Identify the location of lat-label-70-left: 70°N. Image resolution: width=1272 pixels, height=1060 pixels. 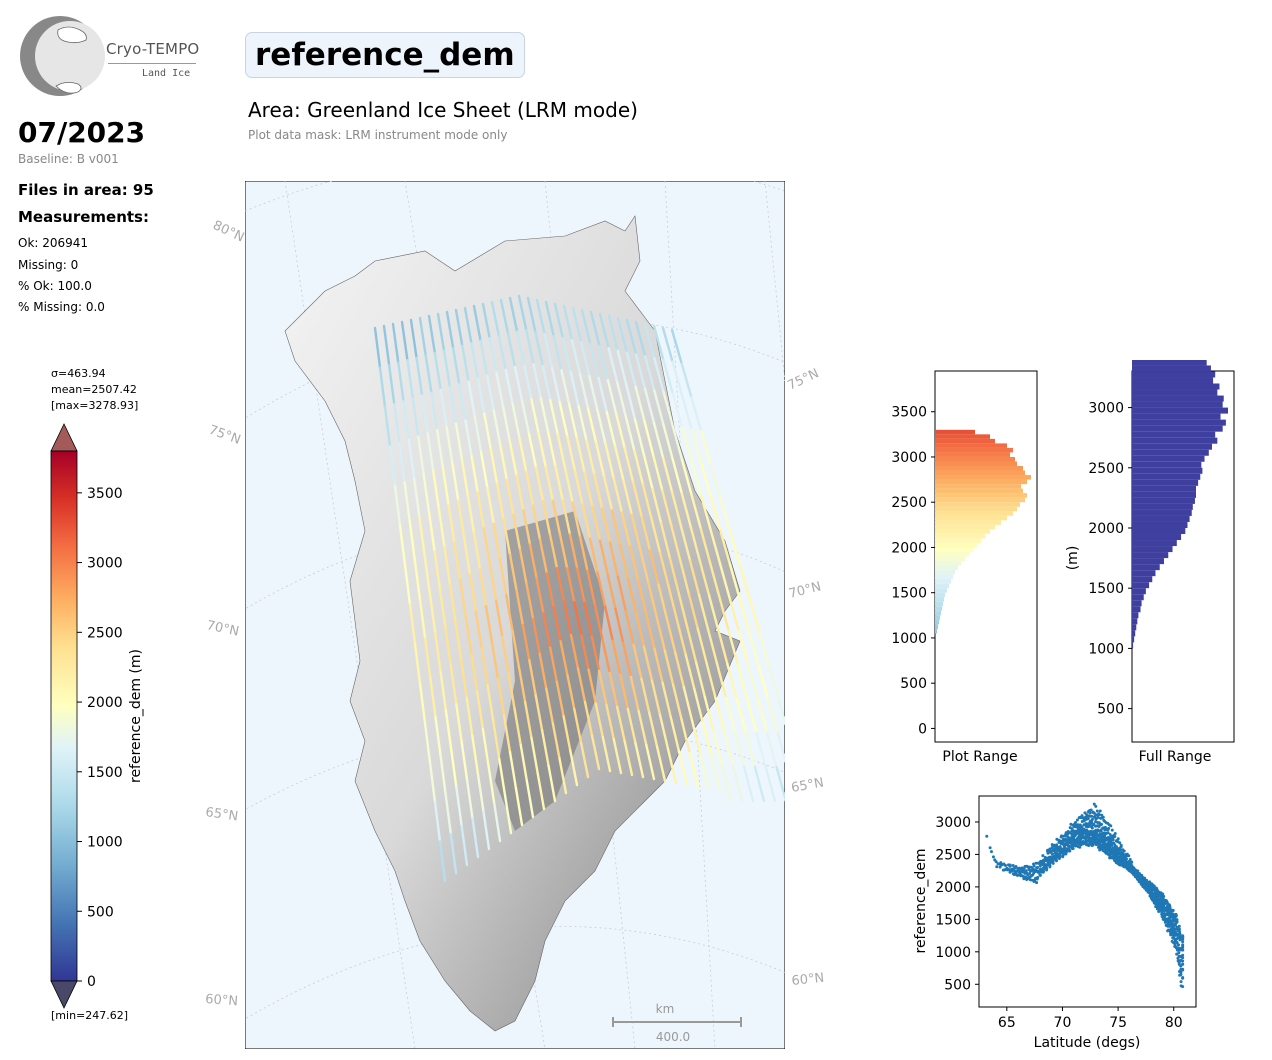
(222, 628).